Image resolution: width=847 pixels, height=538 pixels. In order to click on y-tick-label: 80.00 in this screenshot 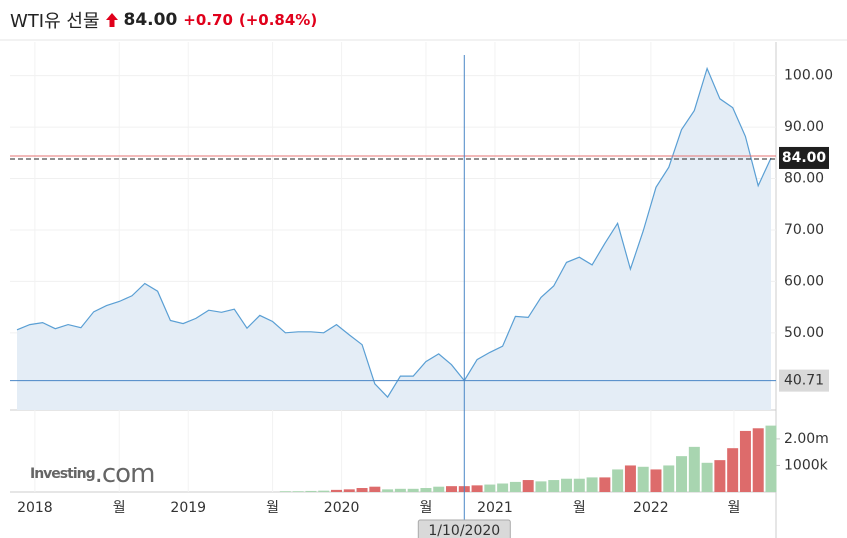, I will do `click(804, 179)`.